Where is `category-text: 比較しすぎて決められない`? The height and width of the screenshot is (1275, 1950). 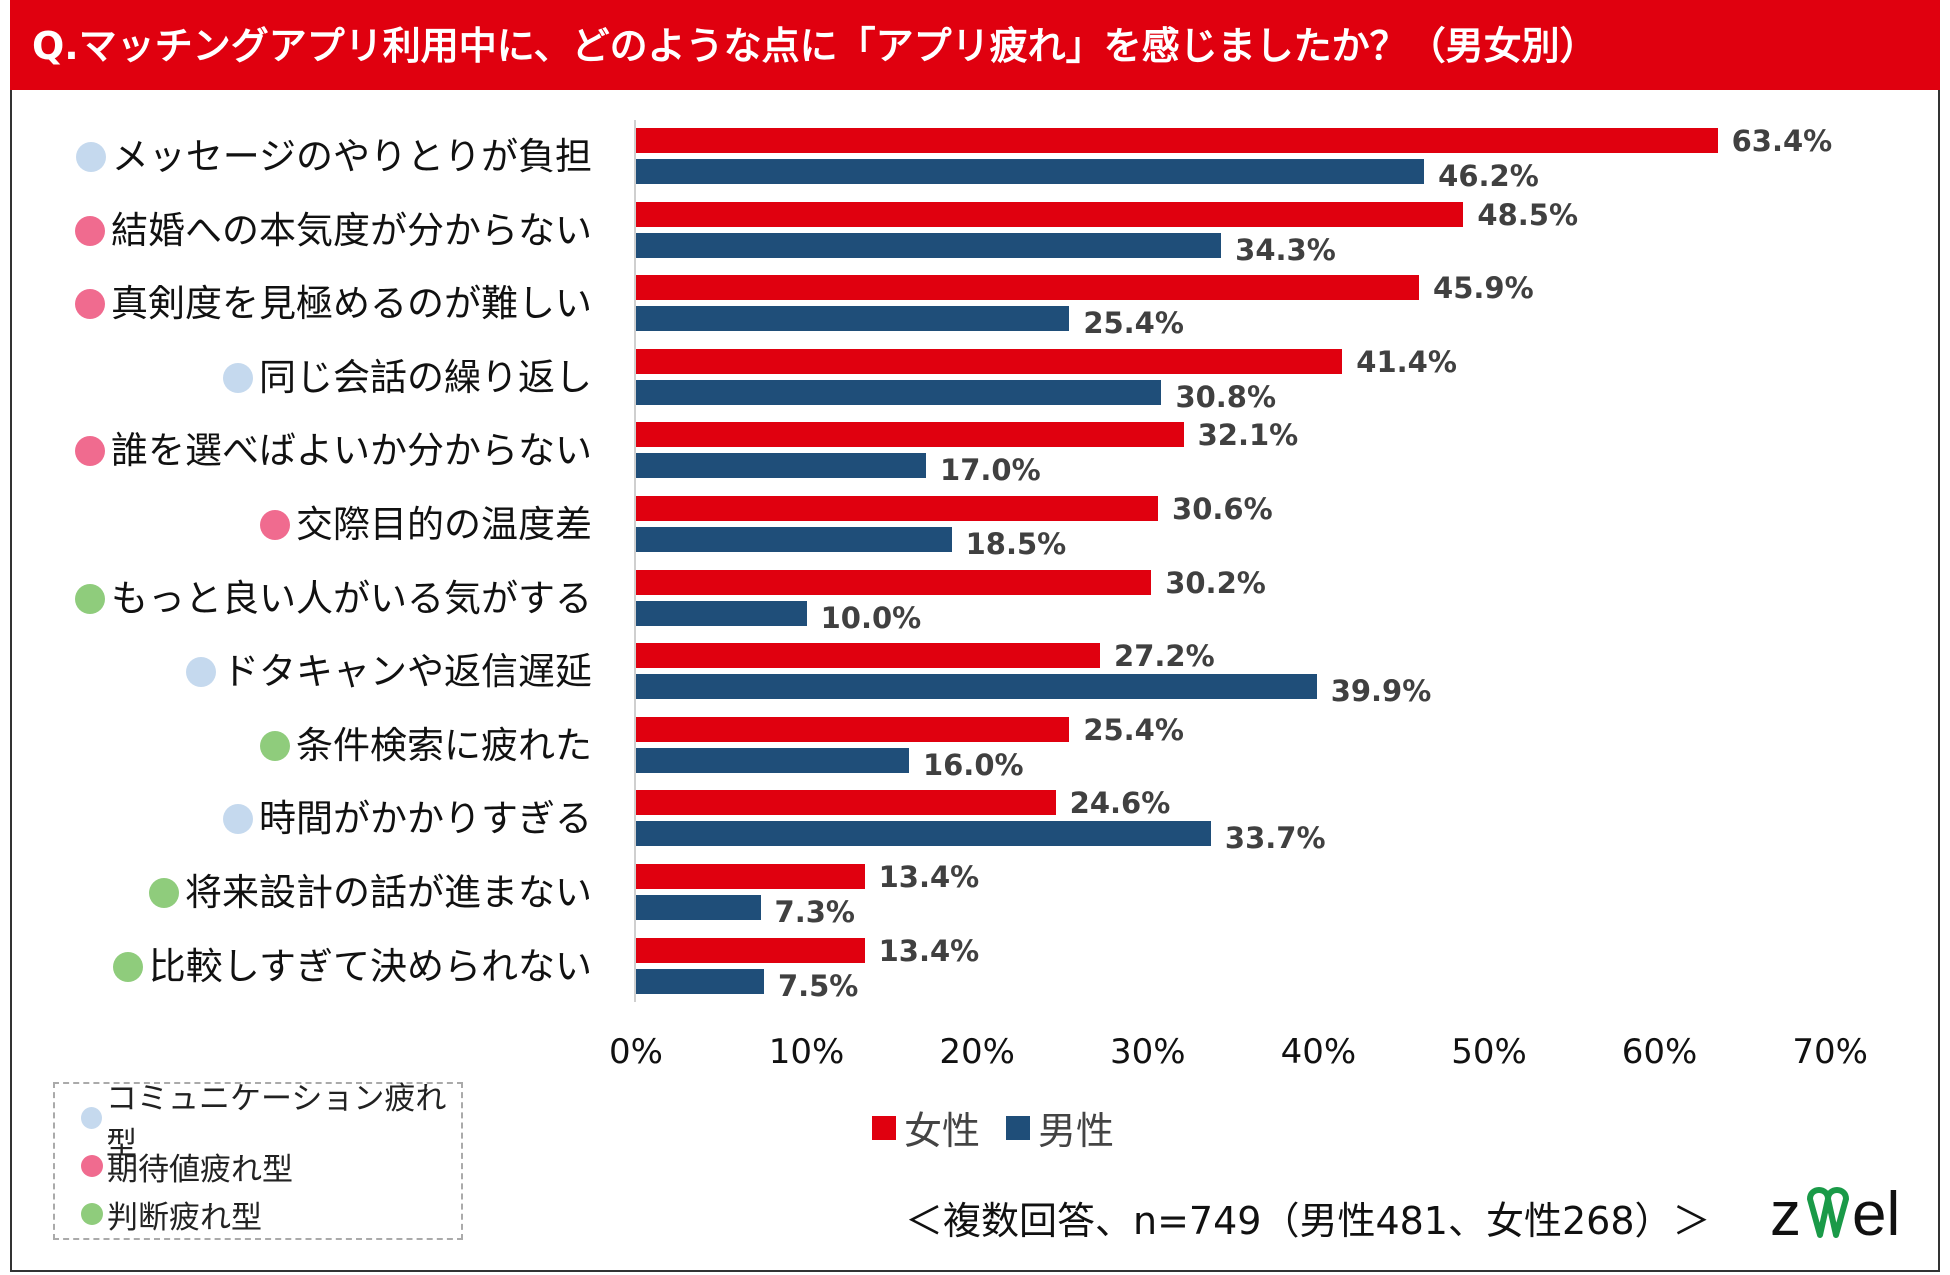
category-text: 比較しすぎて決められない is located at coordinates (370, 966).